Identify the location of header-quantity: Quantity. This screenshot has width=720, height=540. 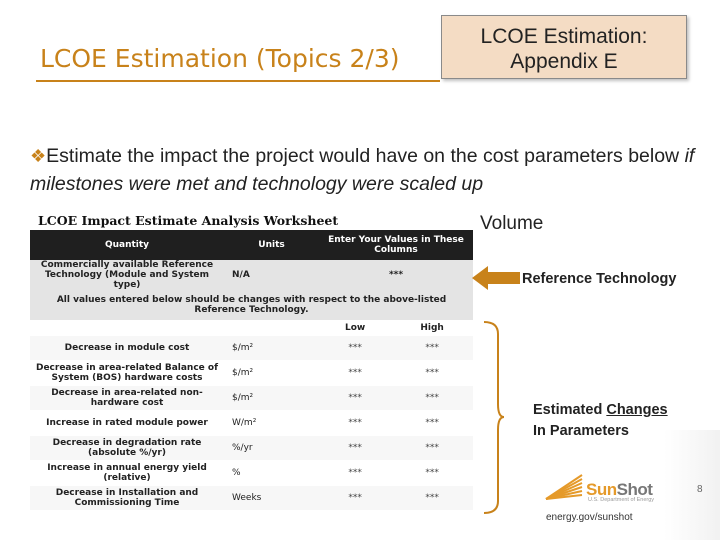
(127, 245).